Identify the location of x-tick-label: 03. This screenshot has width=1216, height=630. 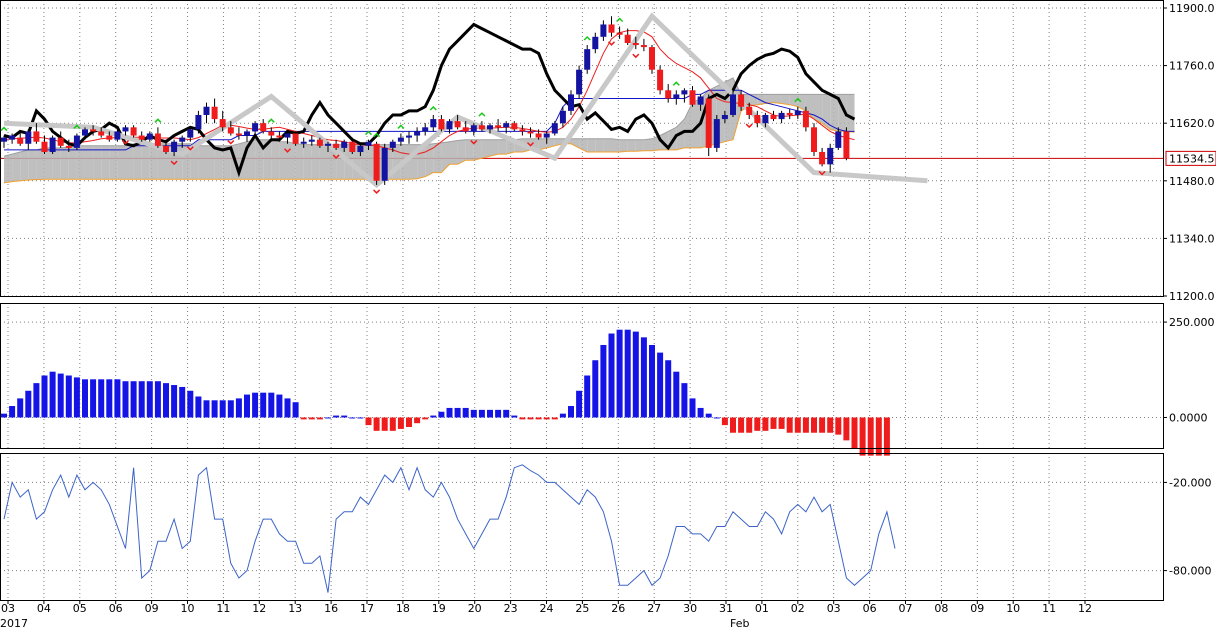
(8, 608).